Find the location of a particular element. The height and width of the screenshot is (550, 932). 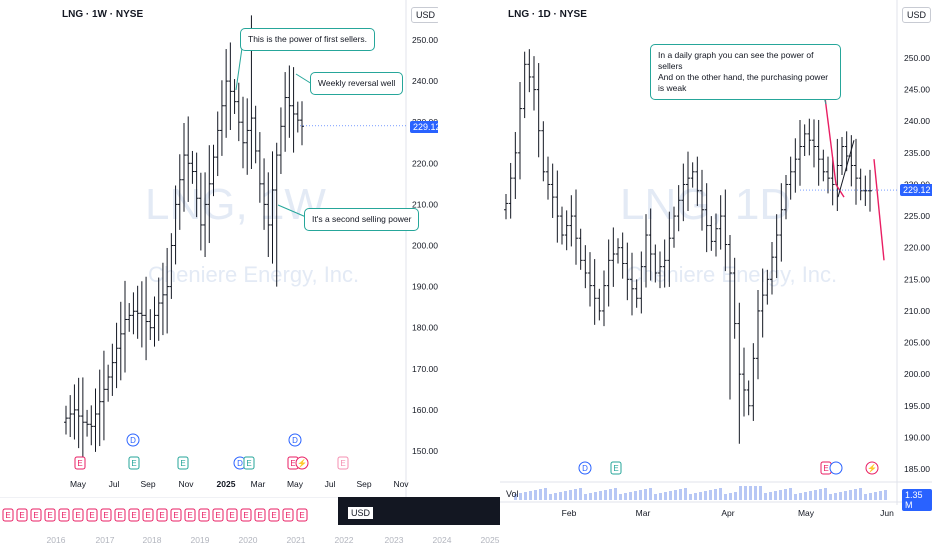

right-y-tick: 240.00 is located at coordinates (917, 121).